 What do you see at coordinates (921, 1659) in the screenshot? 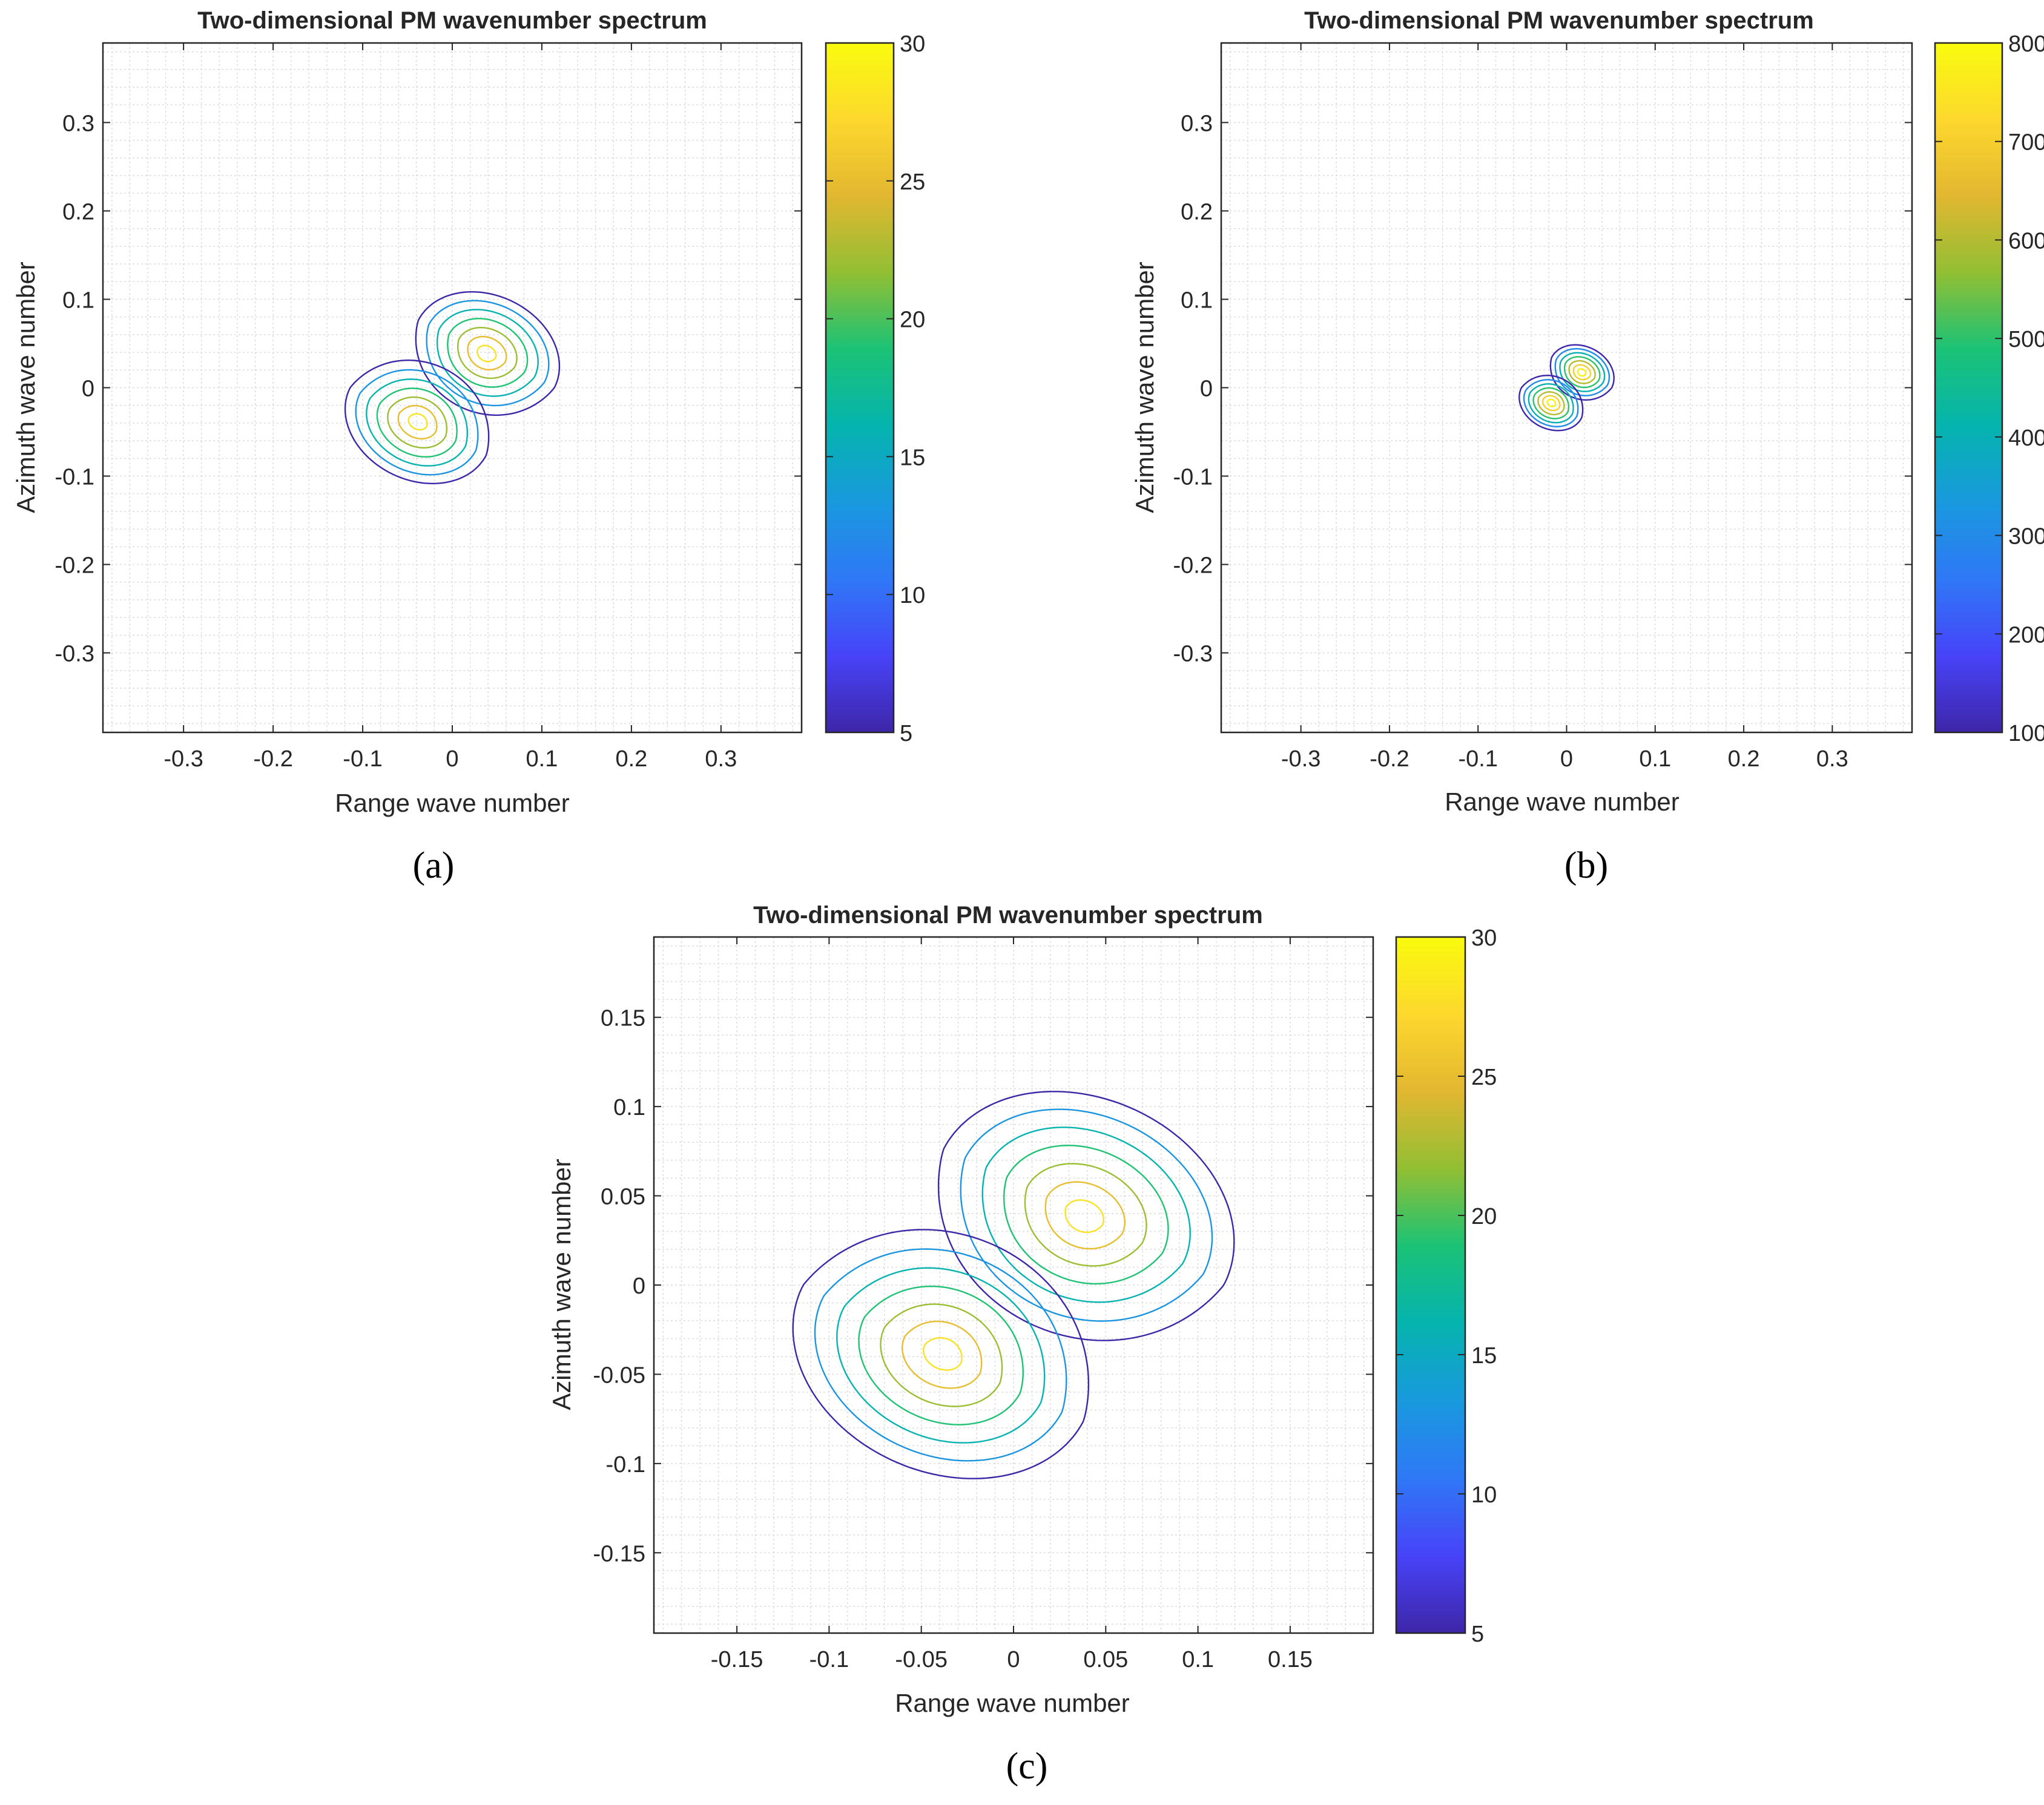
I see `x-tick-label: -0.05` at bounding box center [921, 1659].